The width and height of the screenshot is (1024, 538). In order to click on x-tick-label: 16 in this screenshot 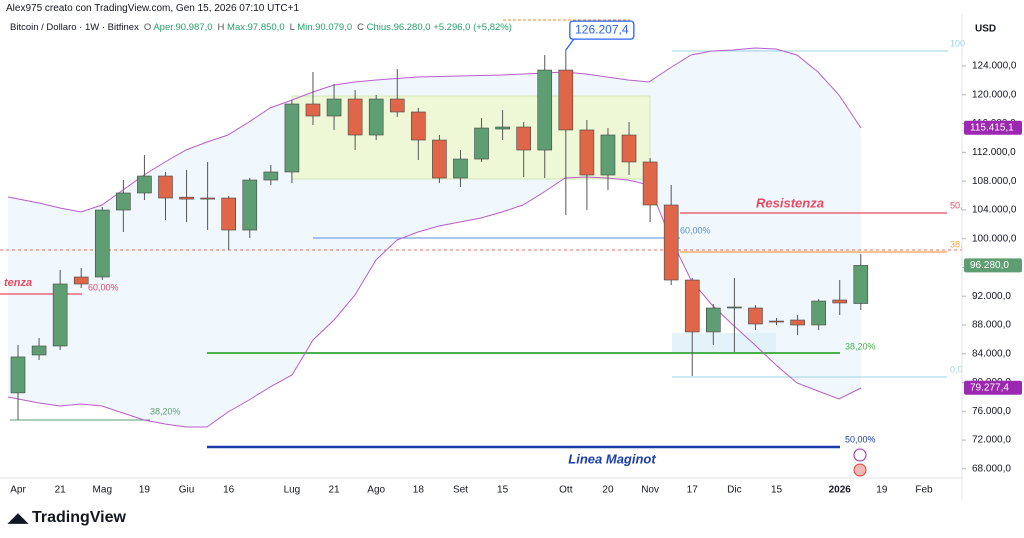, I will do `click(229, 490)`.